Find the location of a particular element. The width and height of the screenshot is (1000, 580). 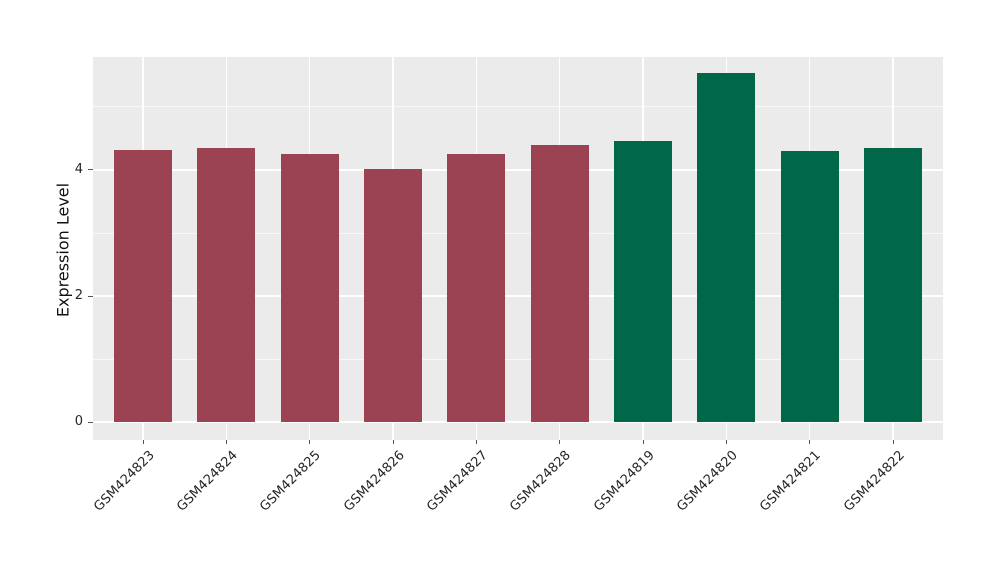

bar-GSM424821 is located at coordinates (809, 287).